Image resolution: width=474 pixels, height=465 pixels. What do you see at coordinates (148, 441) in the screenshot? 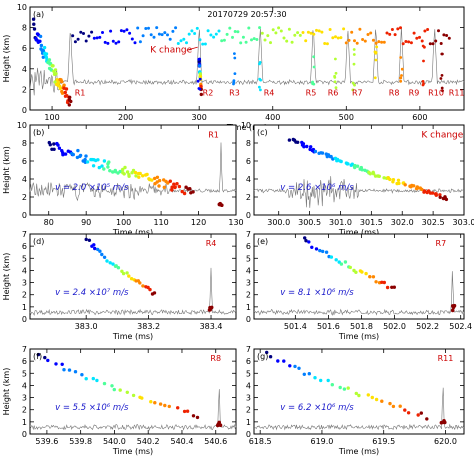
I see `x-tick-label: 540.2` at bounding box center [148, 441].